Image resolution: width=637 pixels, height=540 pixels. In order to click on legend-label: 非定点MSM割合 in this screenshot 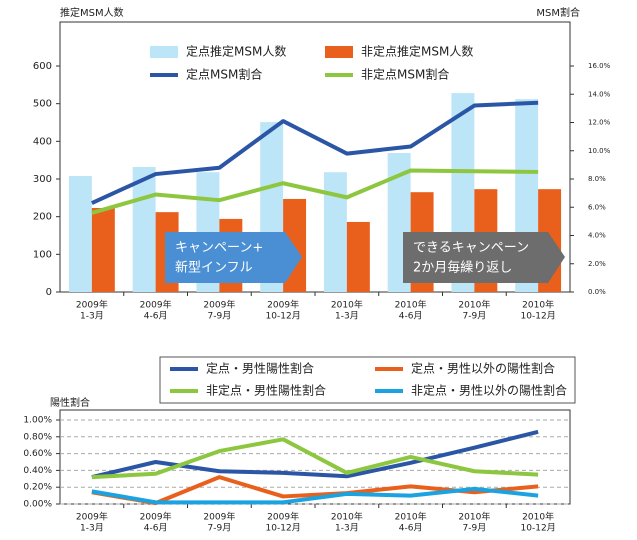, I will do `click(405, 74)`.